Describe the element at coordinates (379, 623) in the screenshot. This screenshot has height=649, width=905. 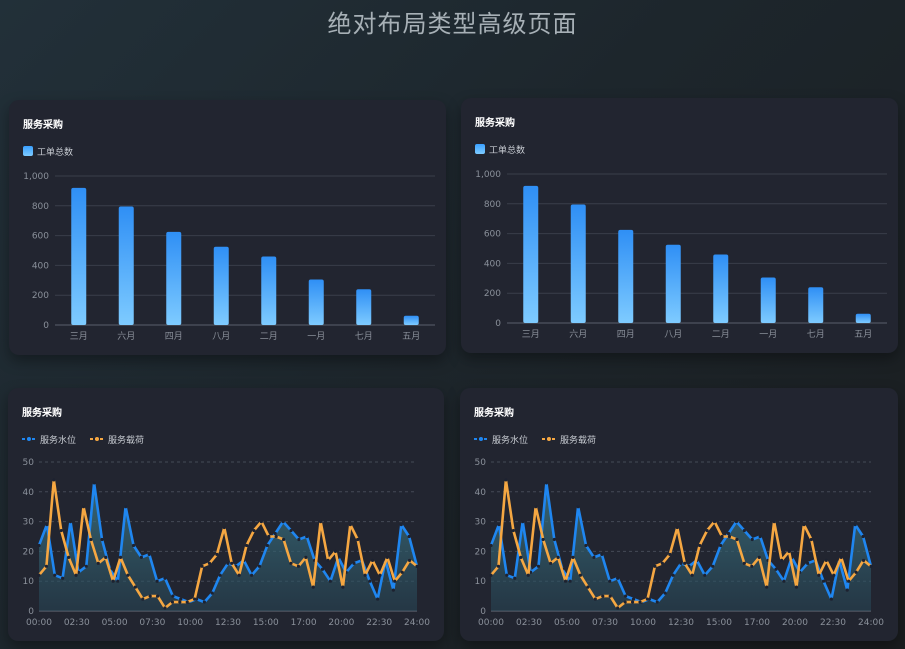
I see `x-tick-label: 22:30` at that location.